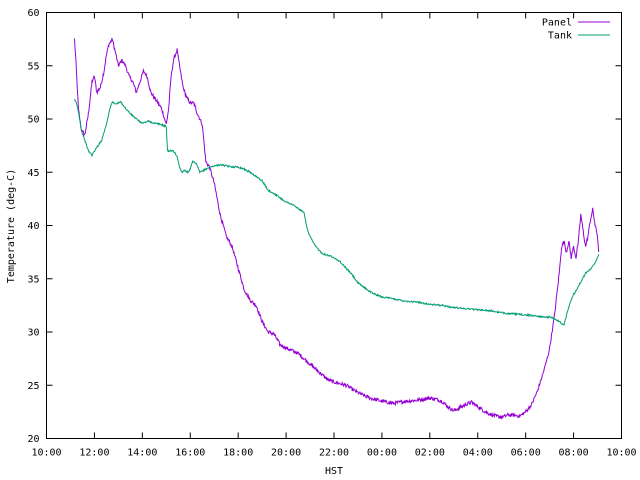 The image size is (640, 480). Describe the element at coordinates (382, 453) in the screenshot. I see `x-tick-label: 00:00` at that location.